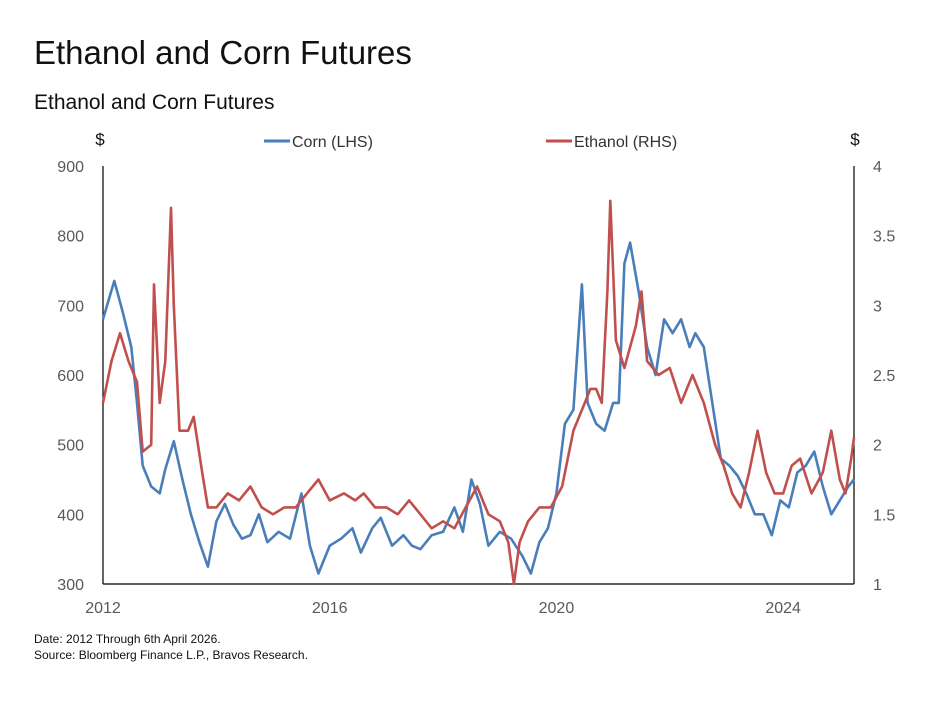  What do you see at coordinates (443, 608) in the screenshot?
I see `x-tick-labels: 2012 2016 2020 2024` at bounding box center [443, 608].